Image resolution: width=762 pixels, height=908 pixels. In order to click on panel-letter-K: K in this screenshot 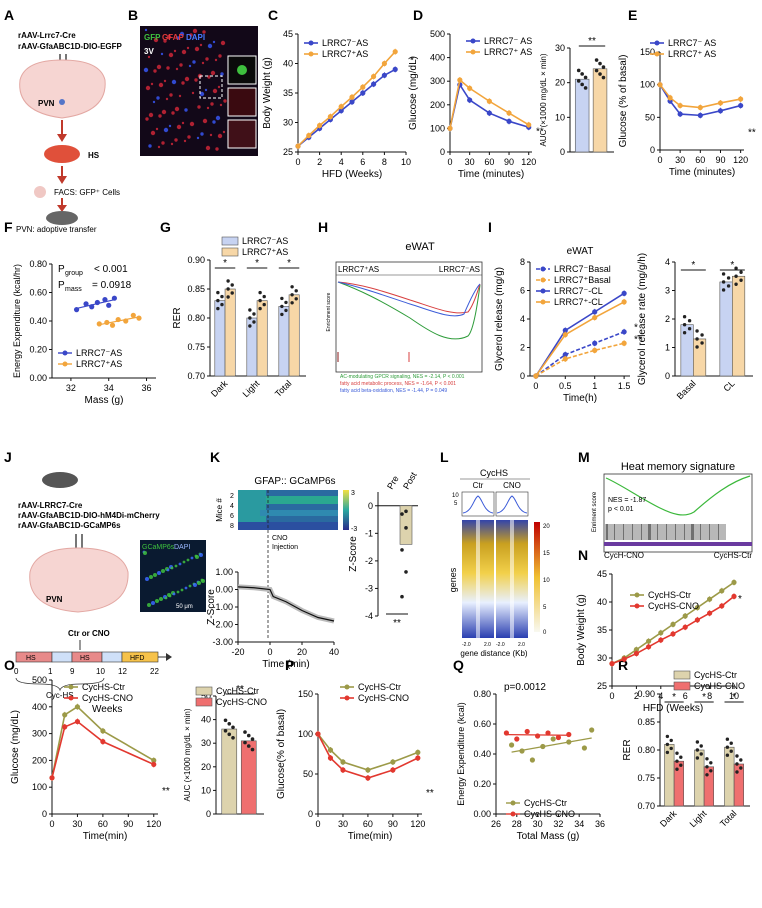, I will do `click(215, 457)`.